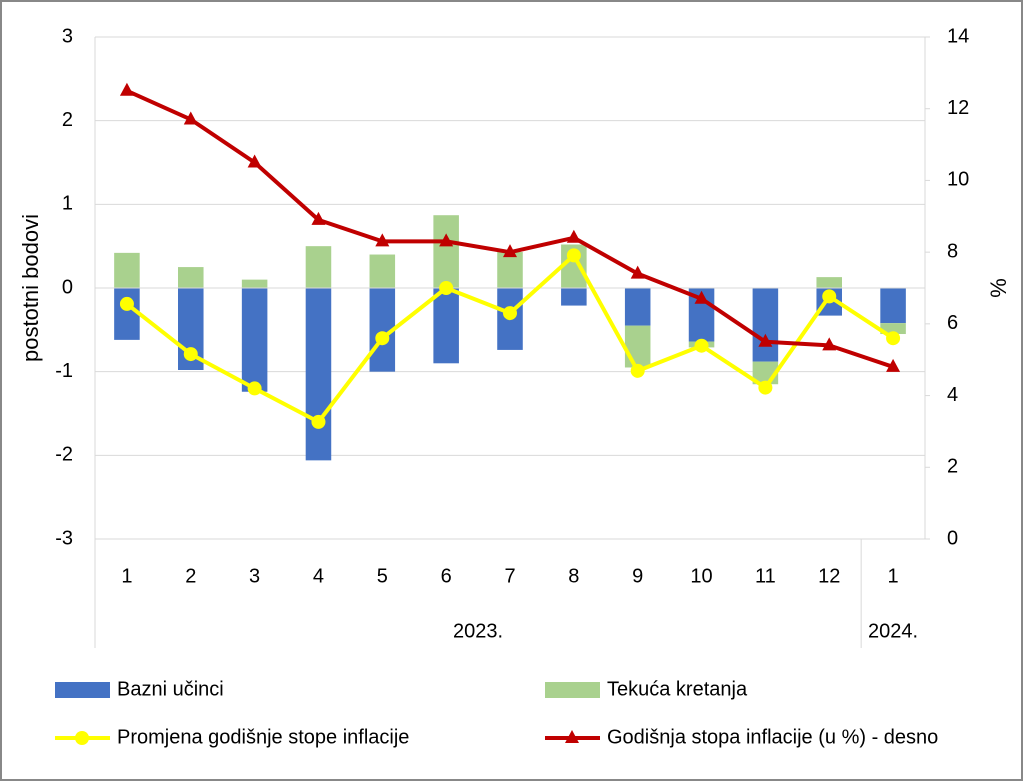 This screenshot has height=782, width=1024. Describe the element at coordinates (772, 737) in the screenshot. I see `legend-label: Godišnja stopa inflacije (u %) - desno` at that location.